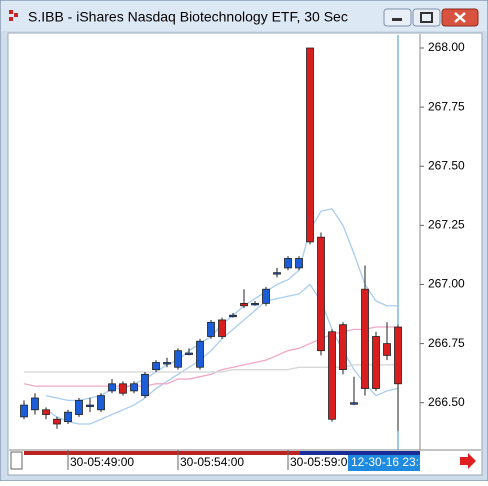 This screenshot has width=488, height=486. What do you see at coordinates (446, 47) in the screenshot?
I see `y-tick-label: 268.00` at bounding box center [446, 47].